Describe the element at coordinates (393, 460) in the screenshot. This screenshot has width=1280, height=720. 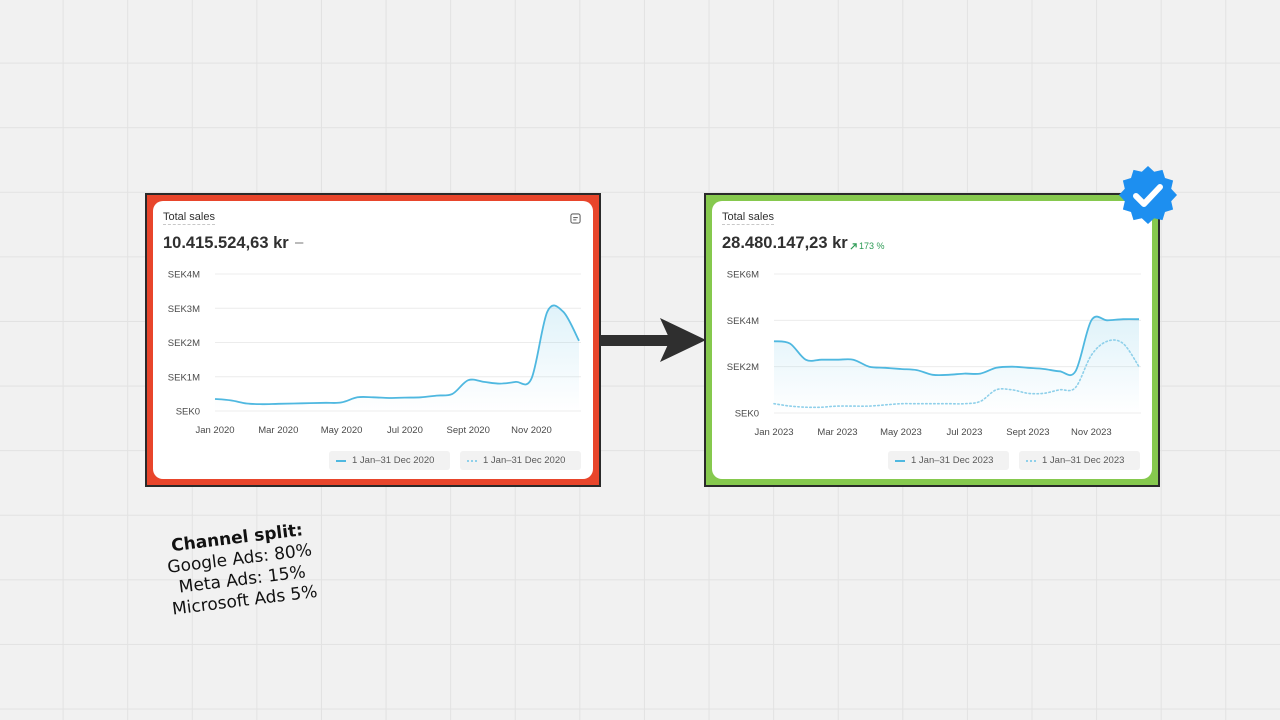
I see `legend-current-label: 1 Jan–31 Dec 2020` at that location.